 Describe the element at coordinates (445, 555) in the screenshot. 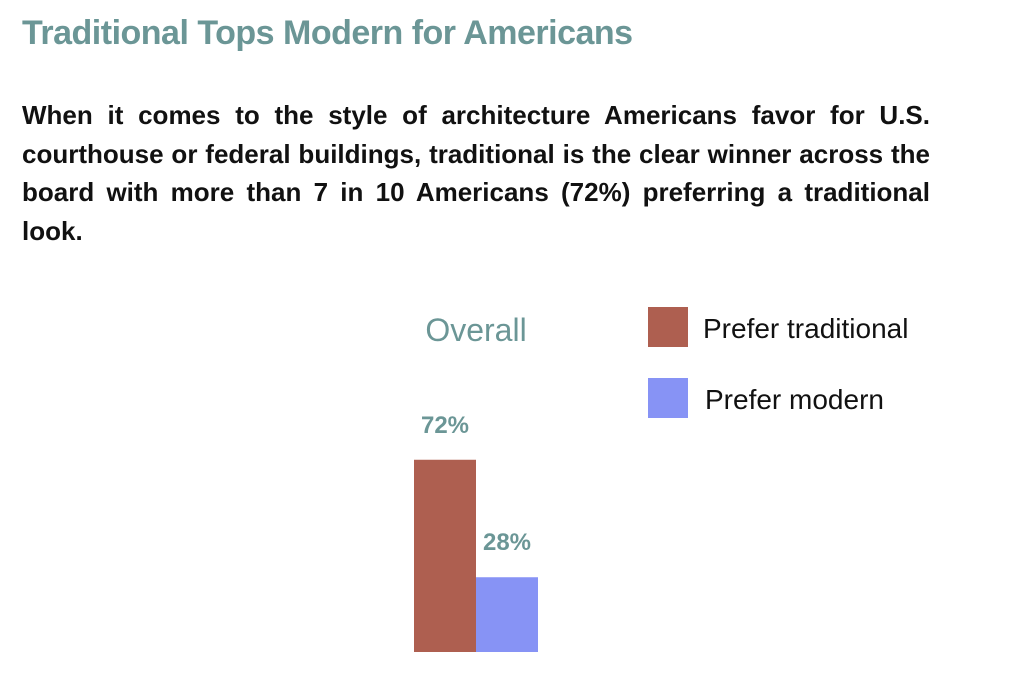

I see `bar-prefer-traditional` at that location.